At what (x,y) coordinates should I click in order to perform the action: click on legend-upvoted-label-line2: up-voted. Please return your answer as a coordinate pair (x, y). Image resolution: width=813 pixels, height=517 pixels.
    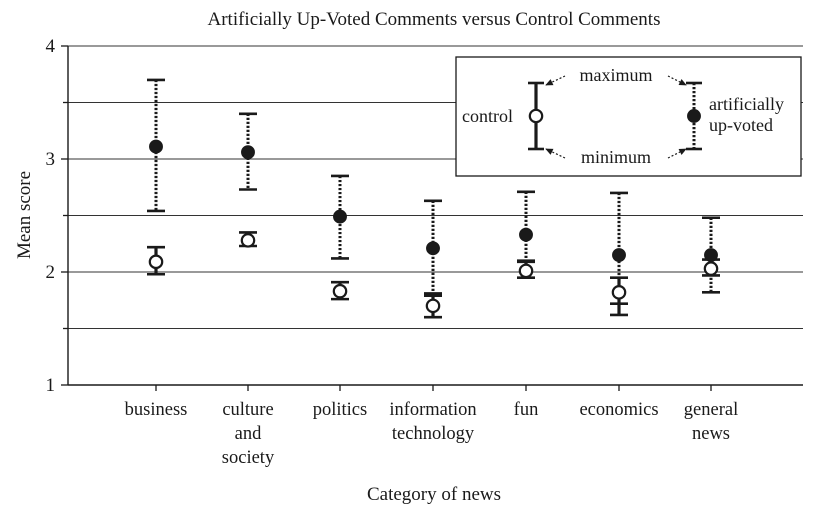
    Looking at the image, I should click on (741, 125).